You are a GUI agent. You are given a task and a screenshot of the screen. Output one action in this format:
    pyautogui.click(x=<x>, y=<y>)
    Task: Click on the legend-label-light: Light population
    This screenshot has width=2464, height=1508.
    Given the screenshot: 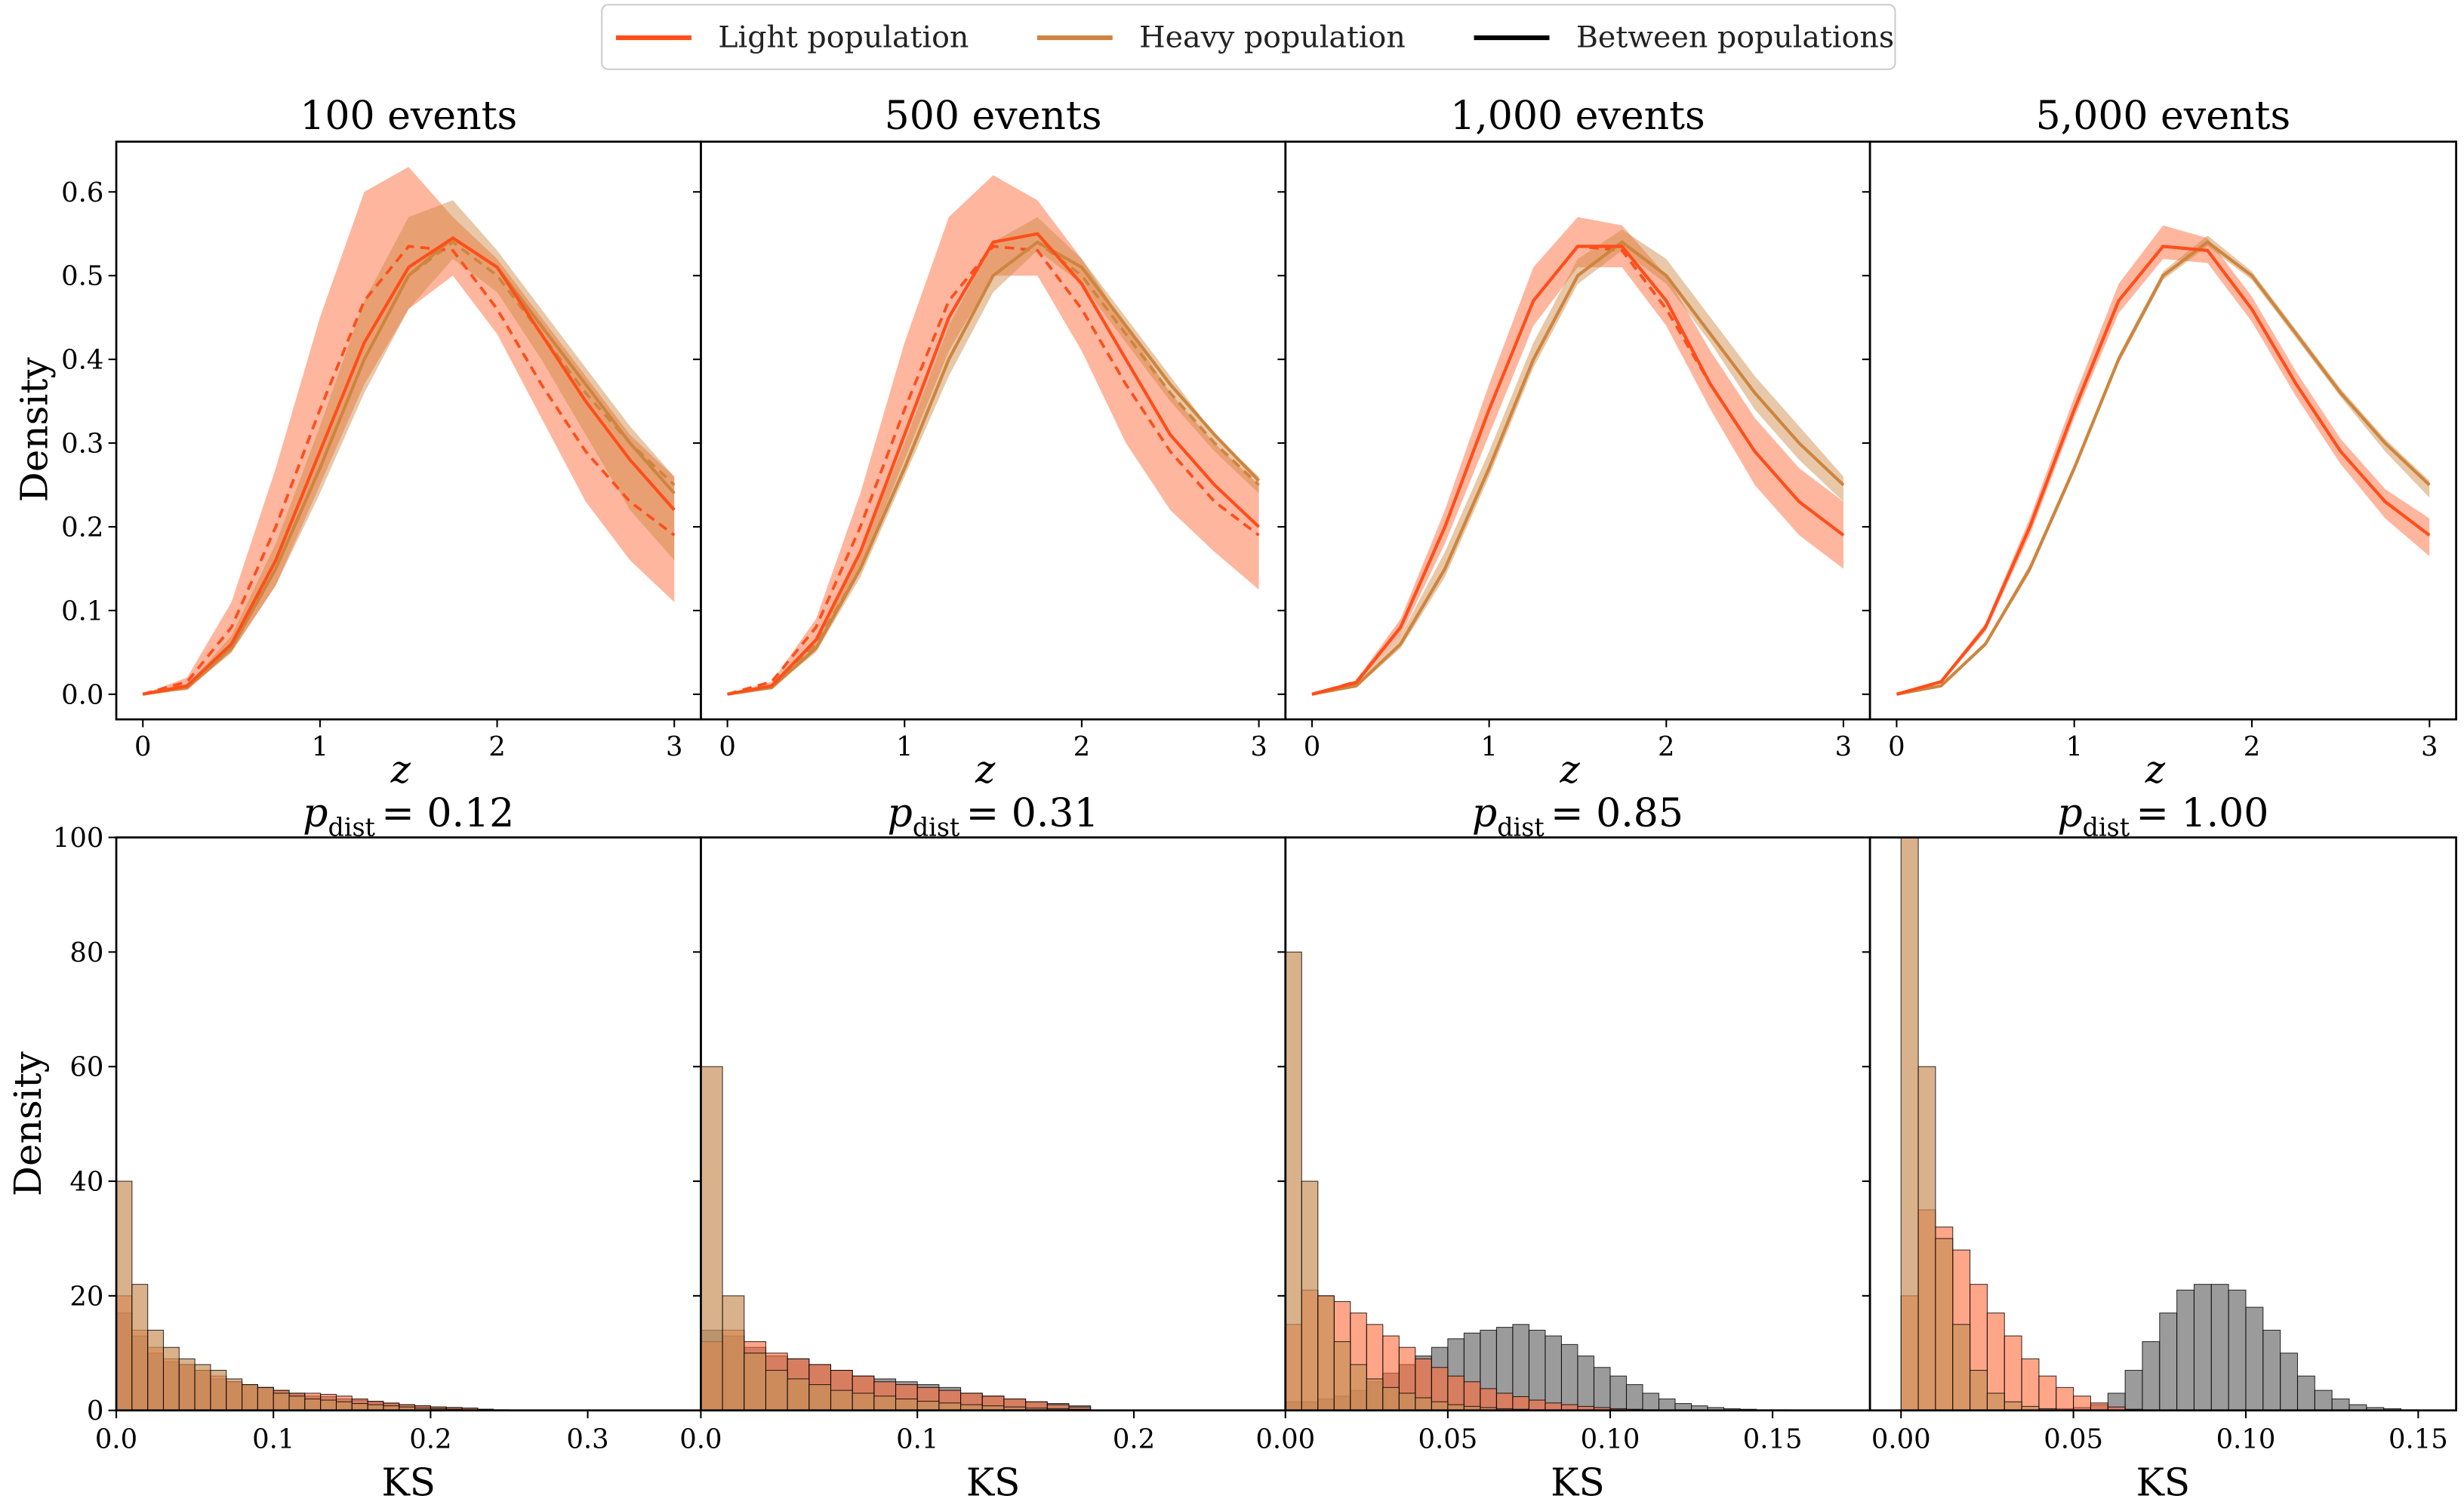 What is the action you would take?
    pyautogui.click(x=843, y=37)
    